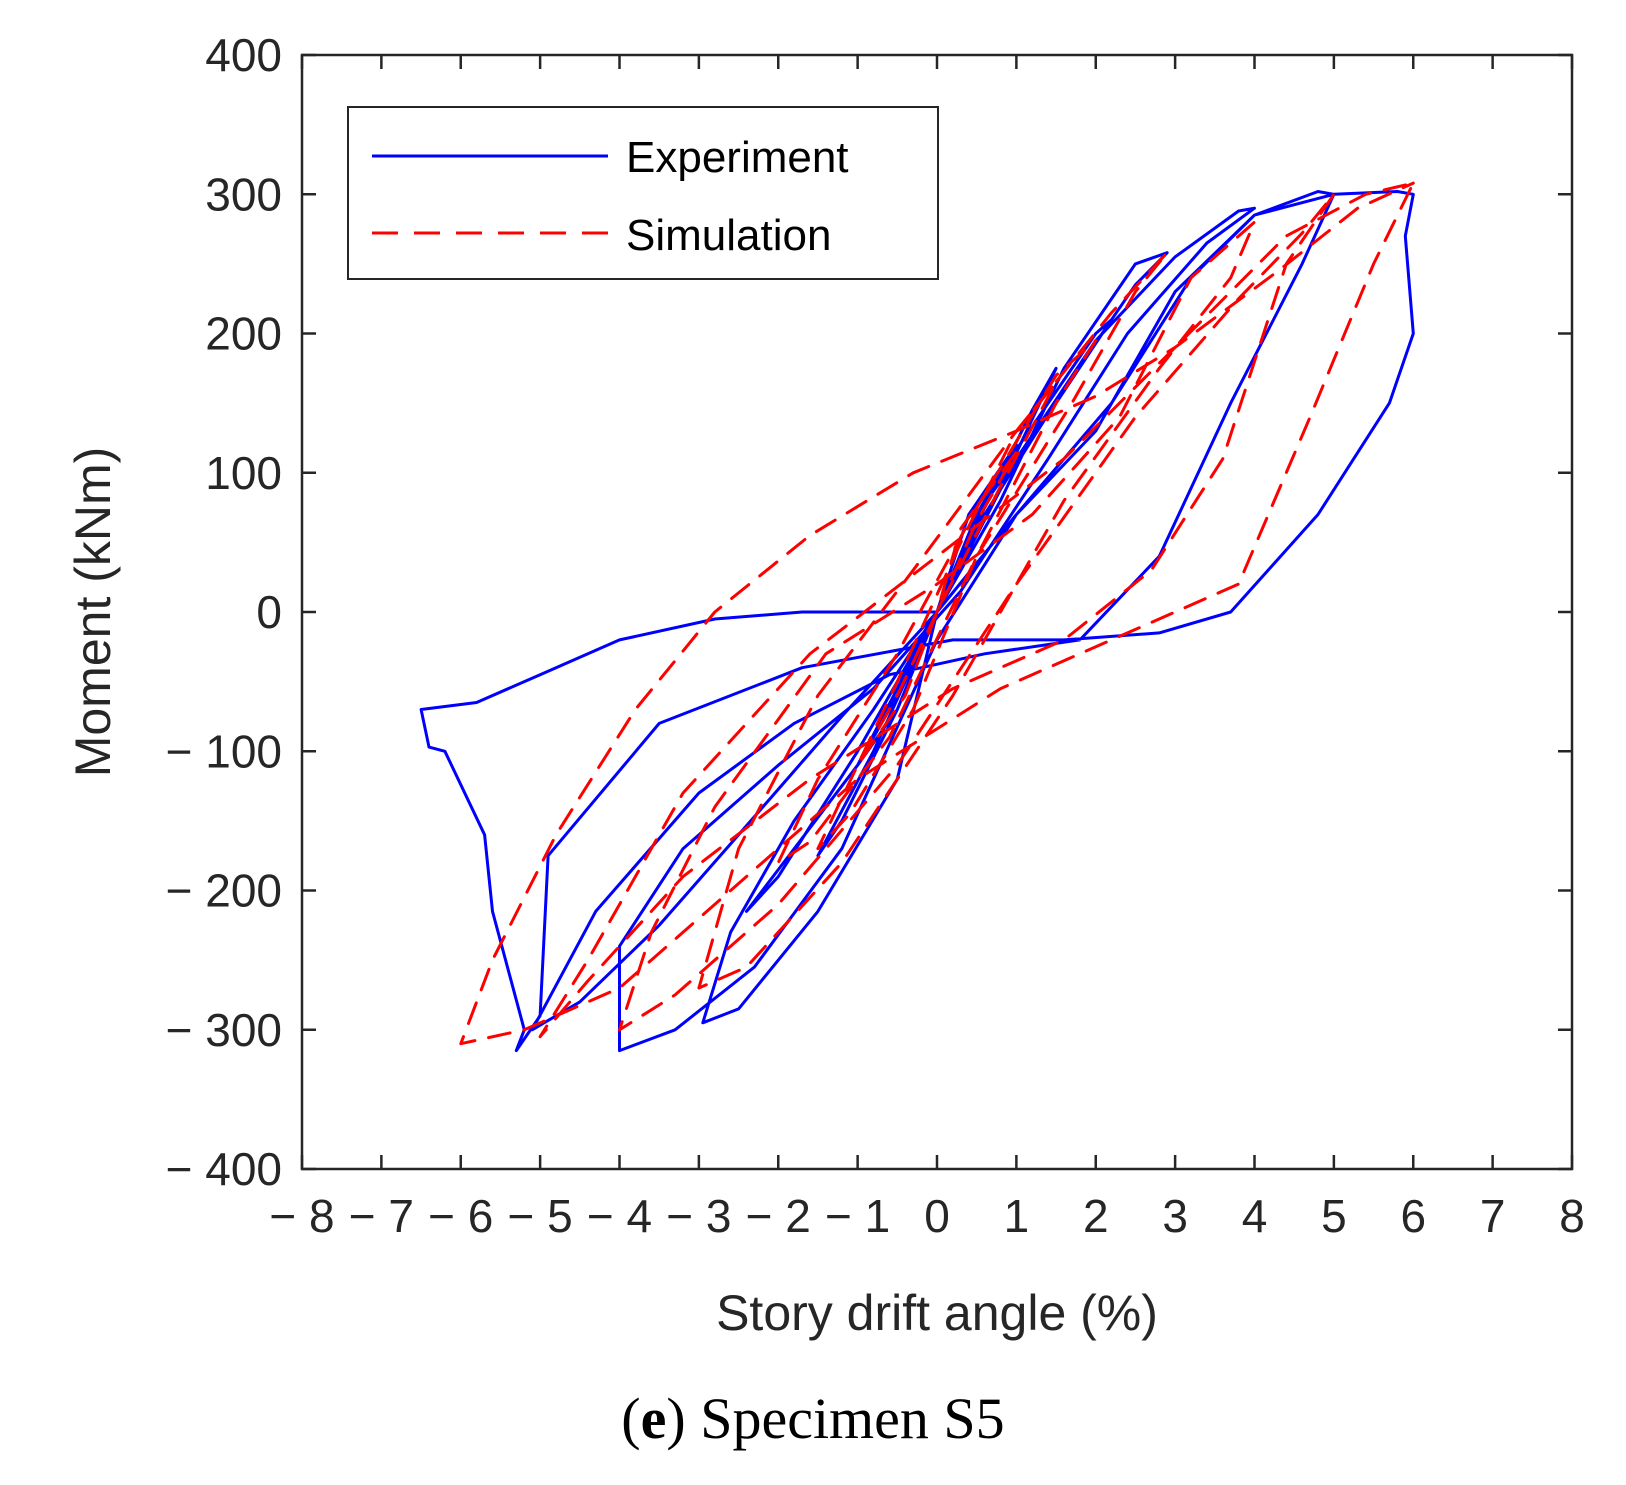 This screenshot has height=1485, width=1626. Describe the element at coordinates (224, 751) in the screenshot. I see `y-tick-label-3: − 100` at that location.